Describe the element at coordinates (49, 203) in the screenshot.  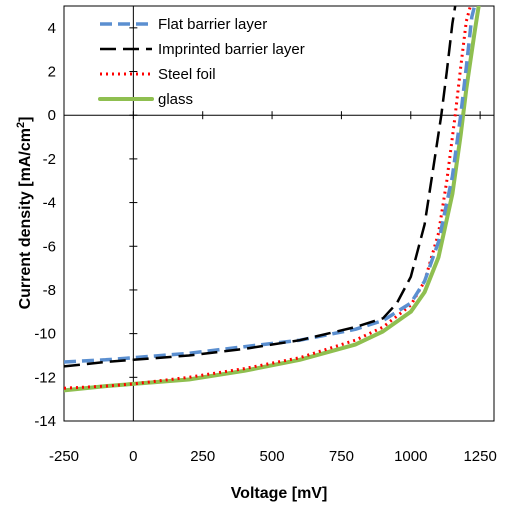
I see `y-tick-label: -4` at that location.